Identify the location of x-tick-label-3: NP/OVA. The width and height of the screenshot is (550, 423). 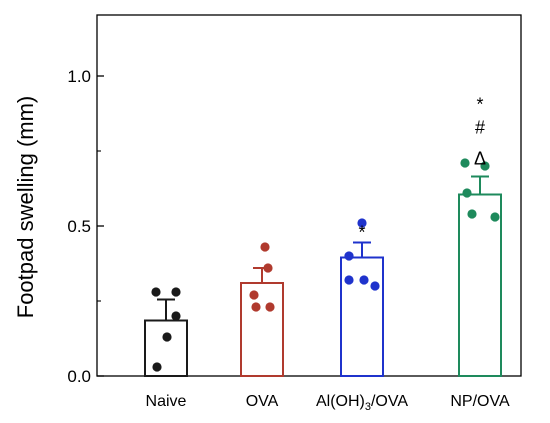
(480, 401).